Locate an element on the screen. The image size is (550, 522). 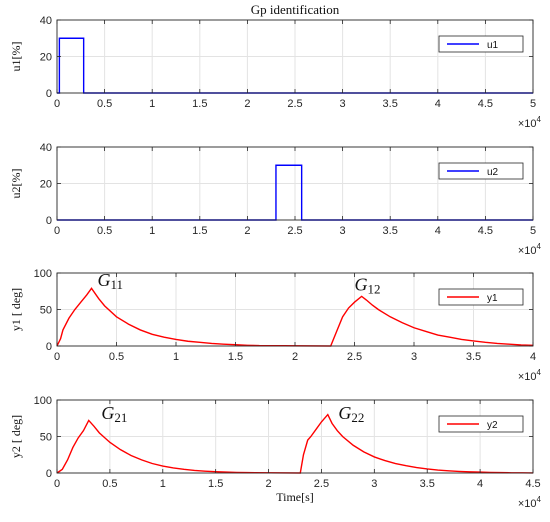
y-axis-label: y1 [ deg] is located at coordinates (16, 309).